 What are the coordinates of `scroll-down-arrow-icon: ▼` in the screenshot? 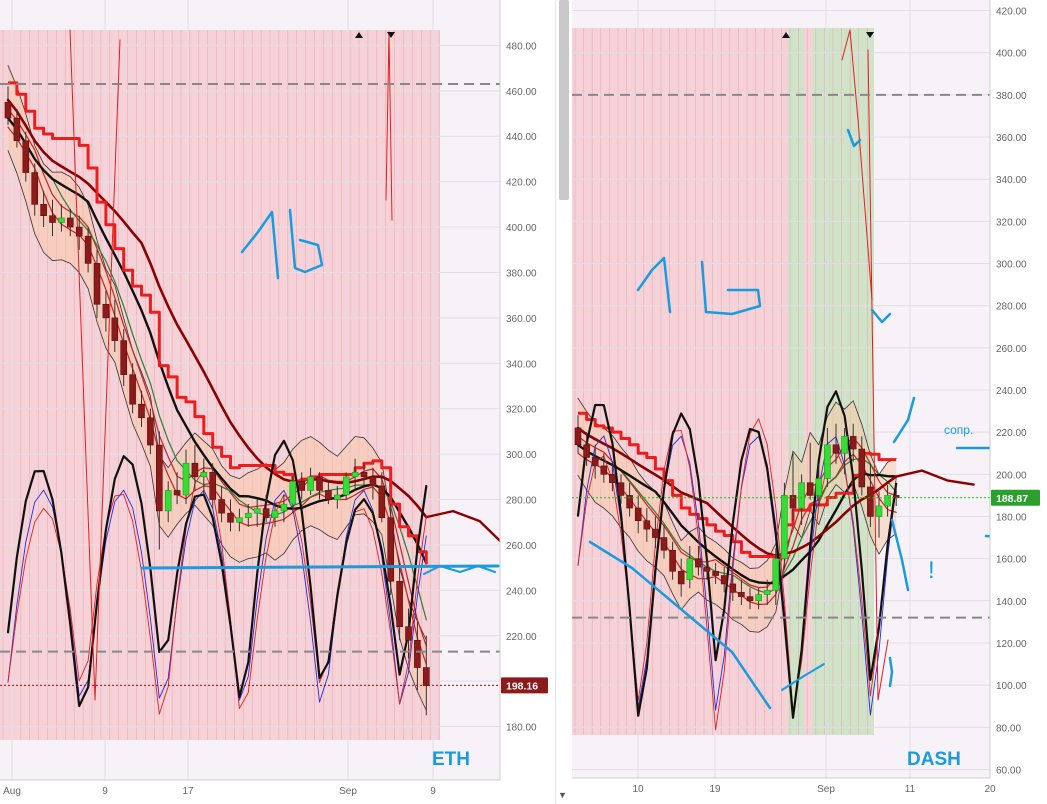 It's located at (562, 795).